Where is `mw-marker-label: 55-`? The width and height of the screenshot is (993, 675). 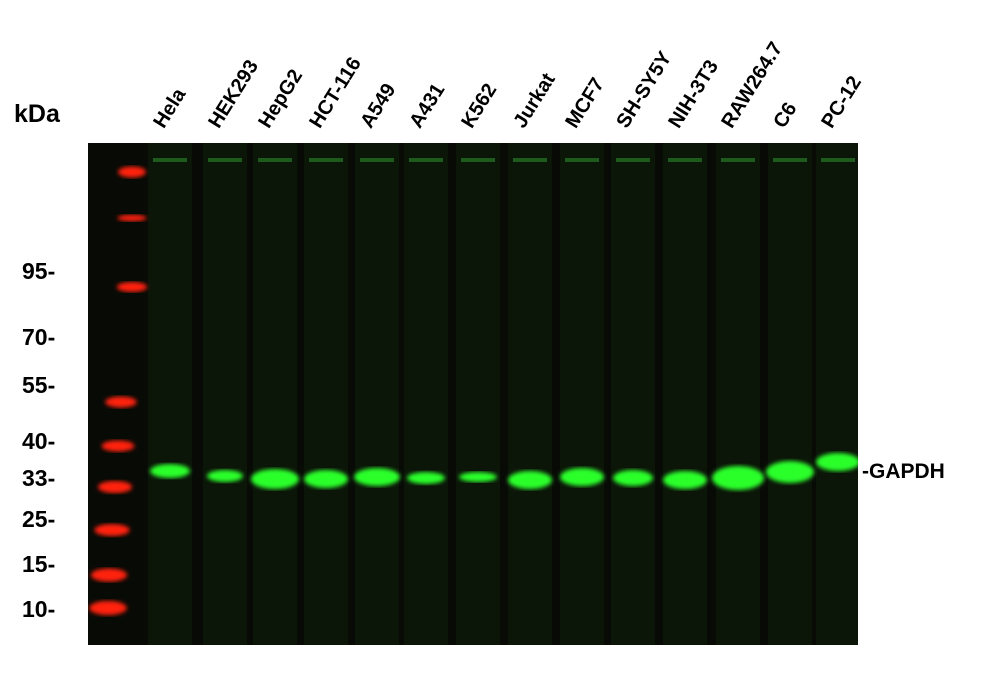
mw-marker-label: 55- is located at coordinates (39, 385).